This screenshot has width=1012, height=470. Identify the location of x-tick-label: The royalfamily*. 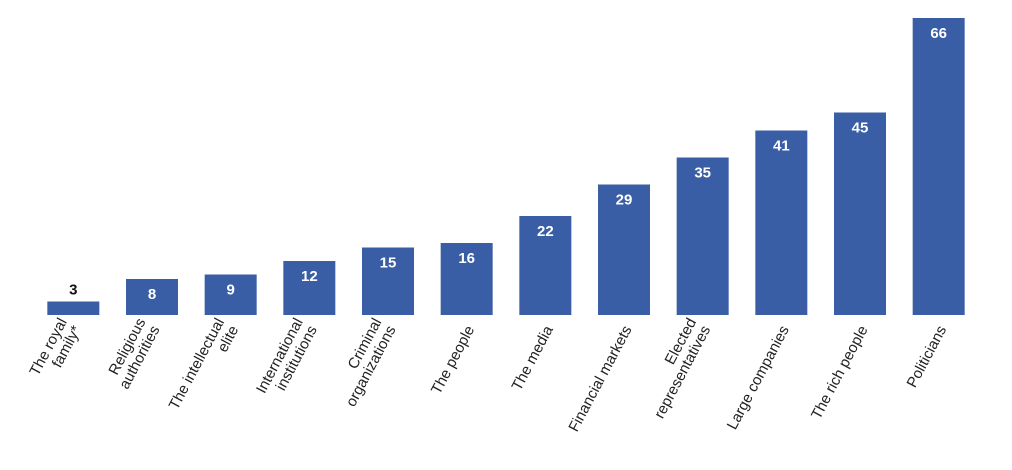
(55, 350).